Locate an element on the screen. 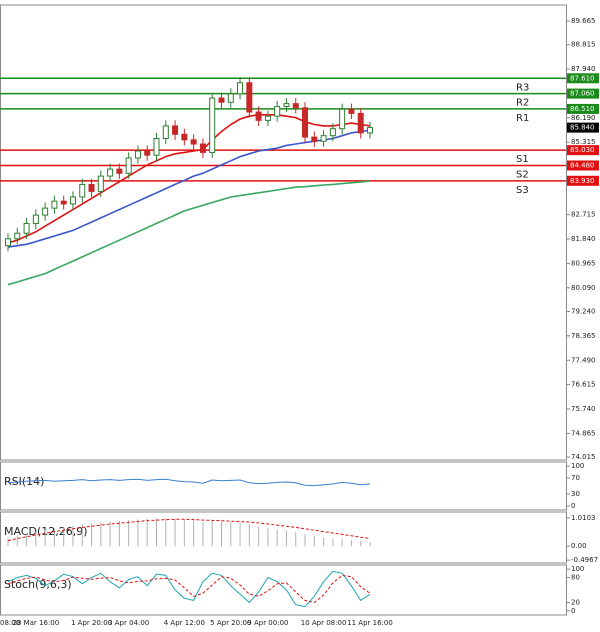  x-tick-label: 11 Apr 16:00 is located at coordinates (370, 623).